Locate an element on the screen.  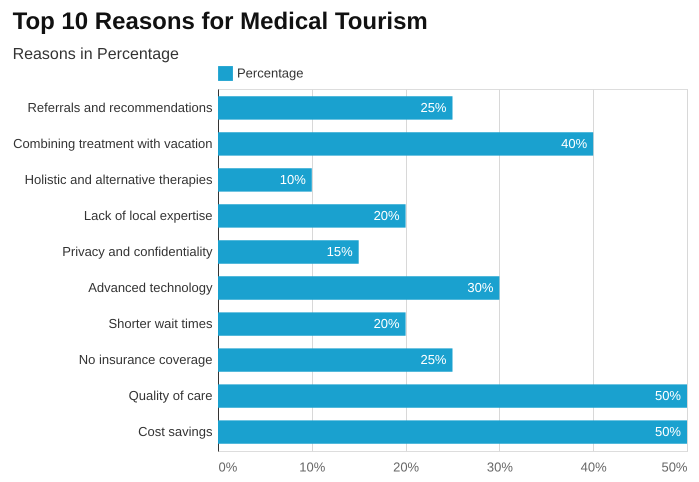
y-tick-label: Quality of care is located at coordinates (170, 396).